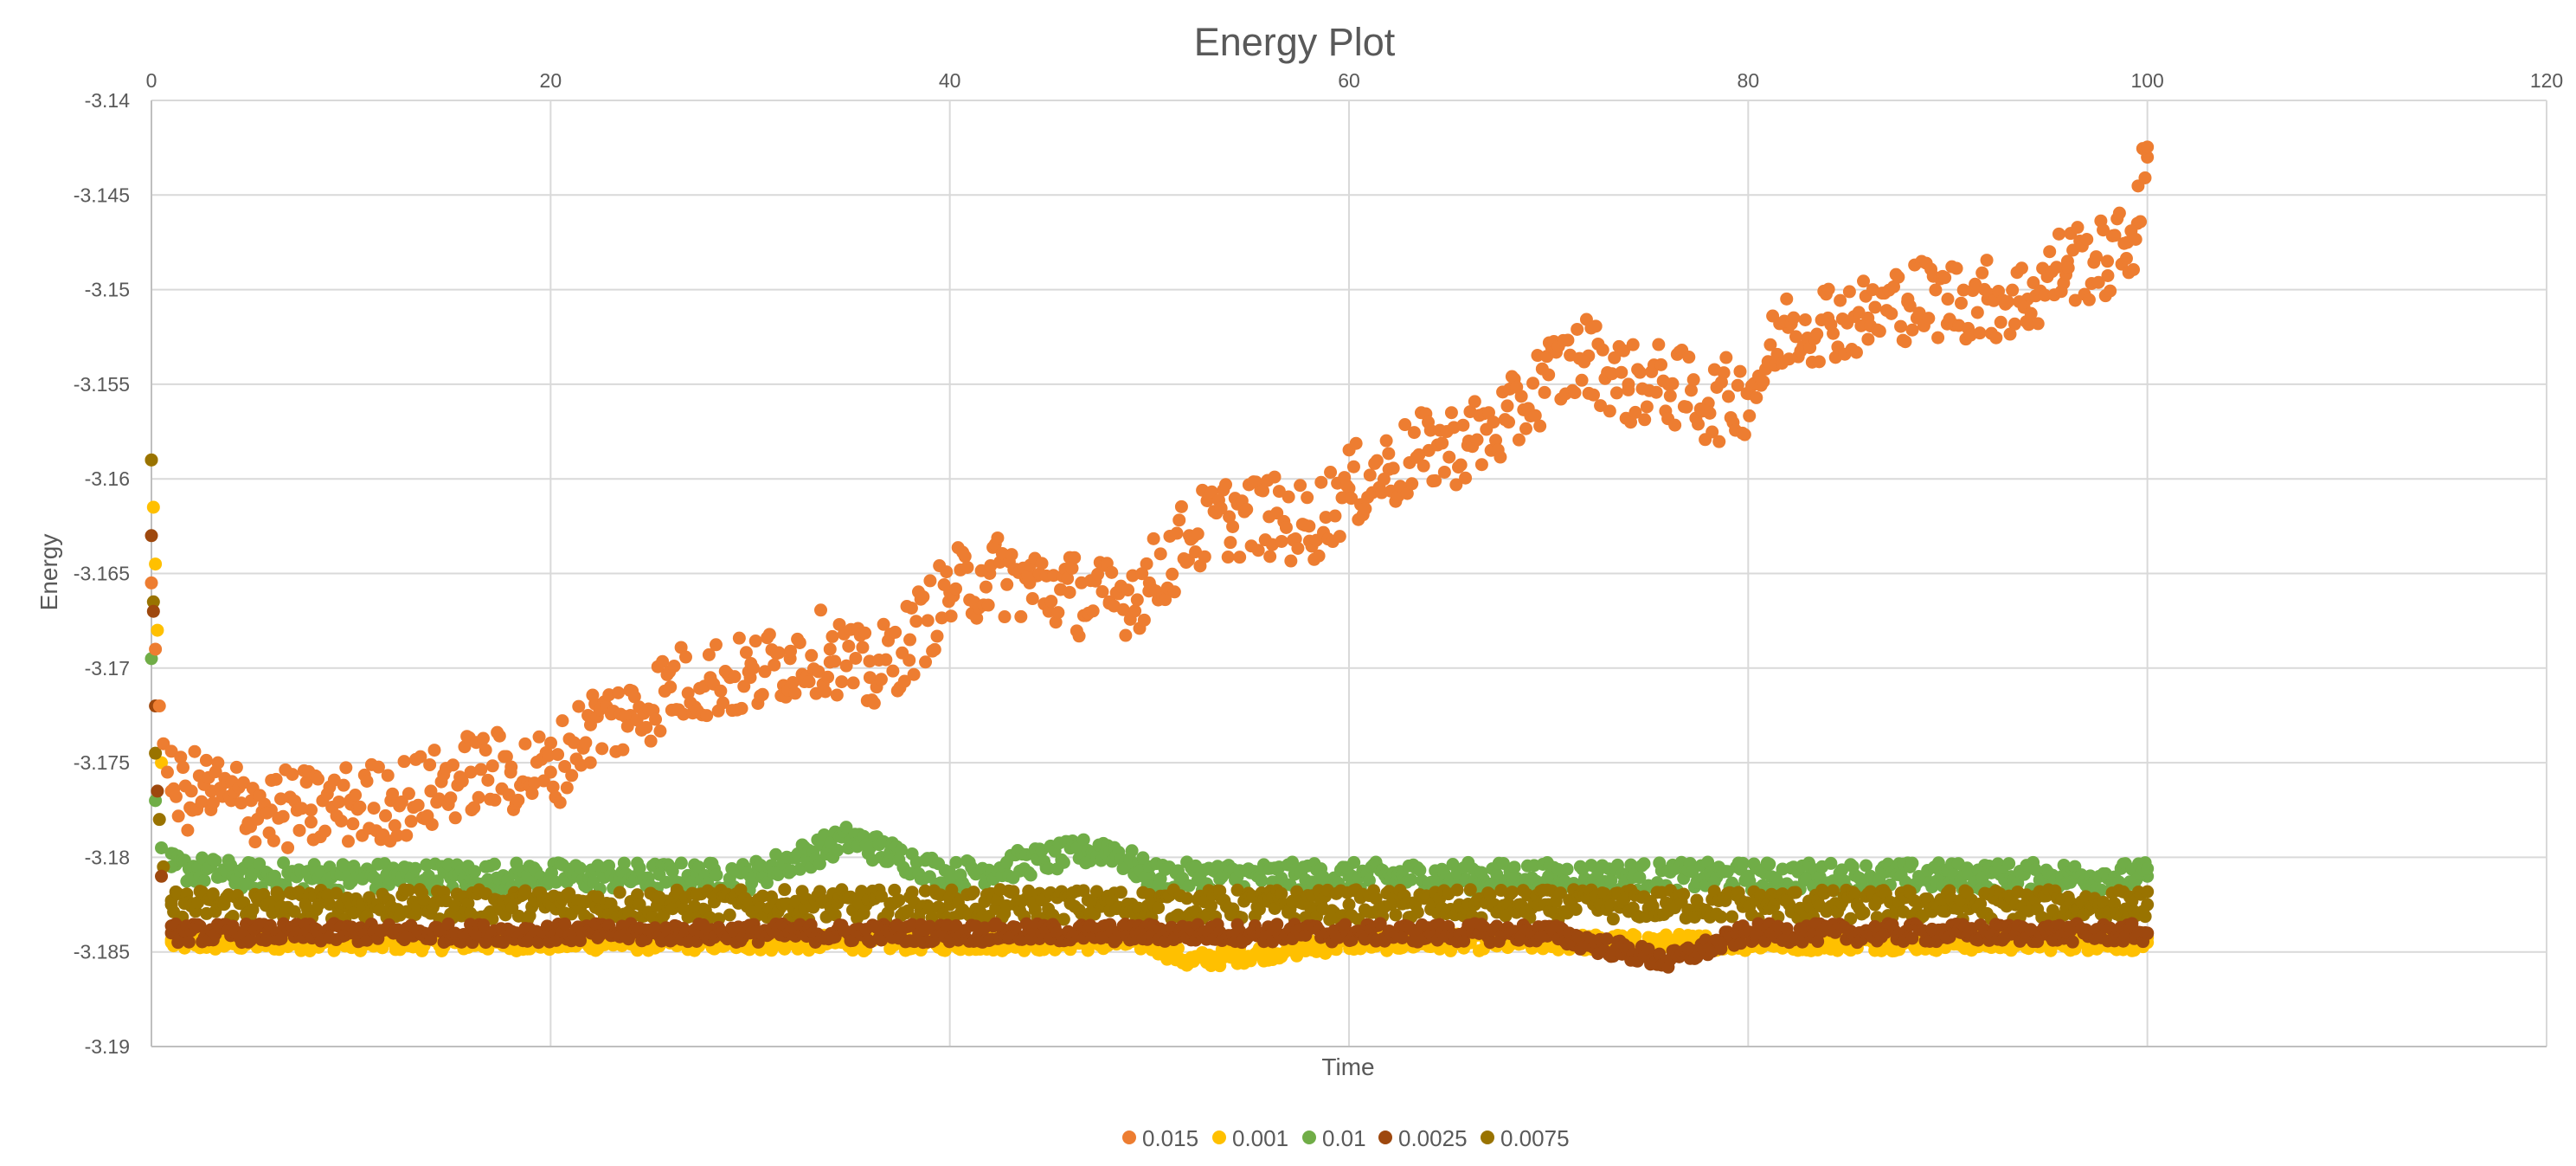 The height and width of the screenshot is (1166, 2576). What do you see at coordinates (49, 572) in the screenshot?
I see `y-axis-title: Energy` at bounding box center [49, 572].